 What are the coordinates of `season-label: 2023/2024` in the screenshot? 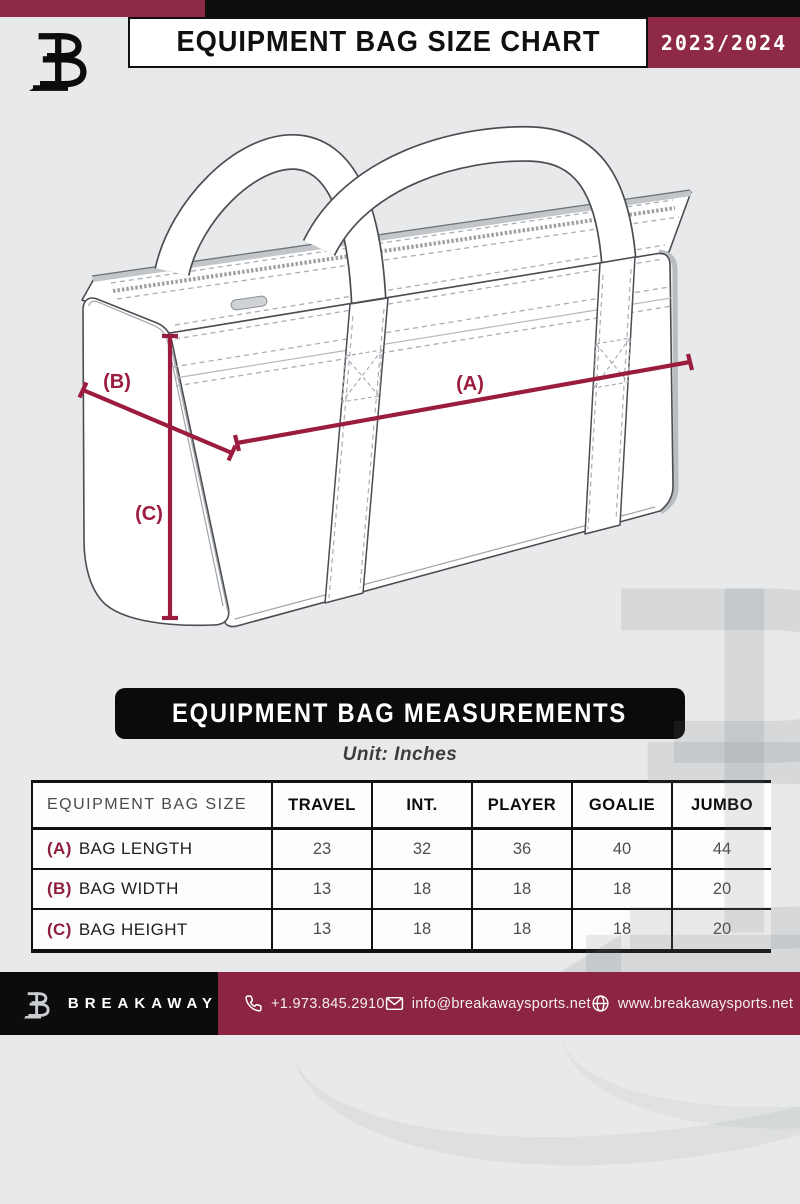 It's located at (724, 42).